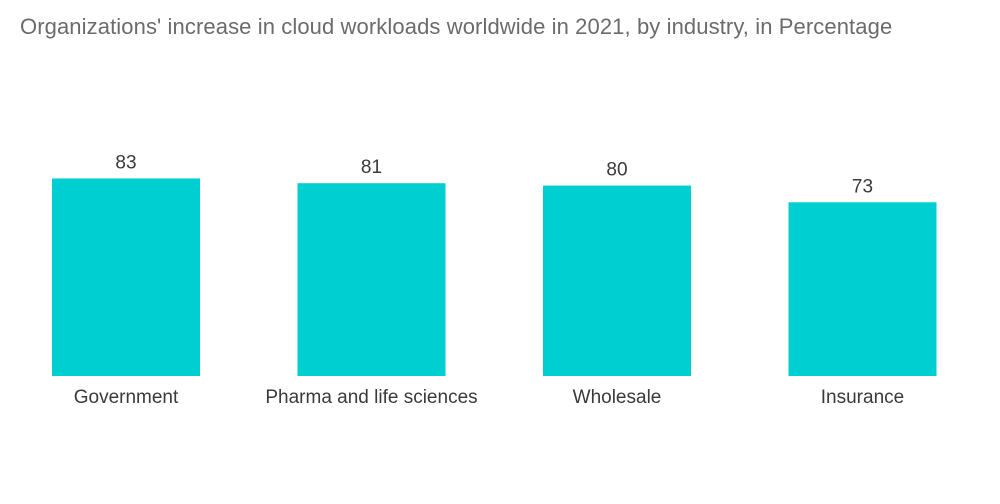 This screenshot has width=1000, height=504. What do you see at coordinates (371, 397) in the screenshot?
I see `category-label: Pharma and life sciences` at bounding box center [371, 397].